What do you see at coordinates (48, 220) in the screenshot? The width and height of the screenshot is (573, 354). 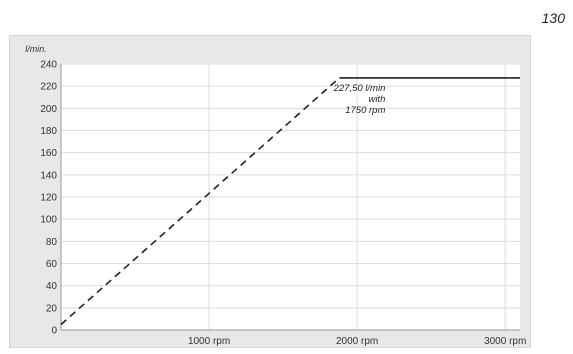 I see `y-tick-label: 100` at bounding box center [48, 220].